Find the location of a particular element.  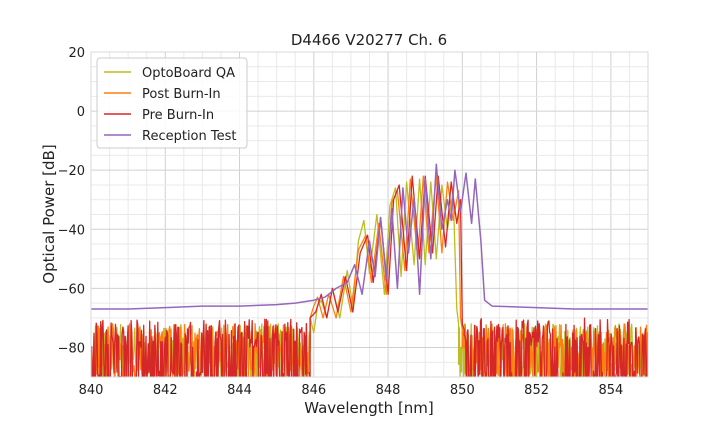

x-tick-label: 842 is located at coordinates (165, 390).